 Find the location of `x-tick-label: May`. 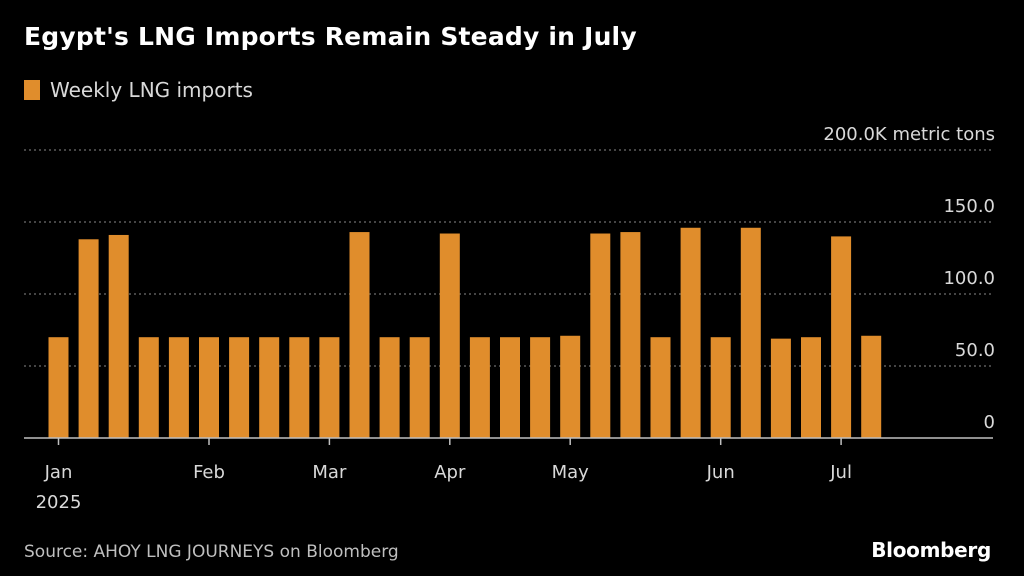

x-tick-label: May is located at coordinates (571, 472).